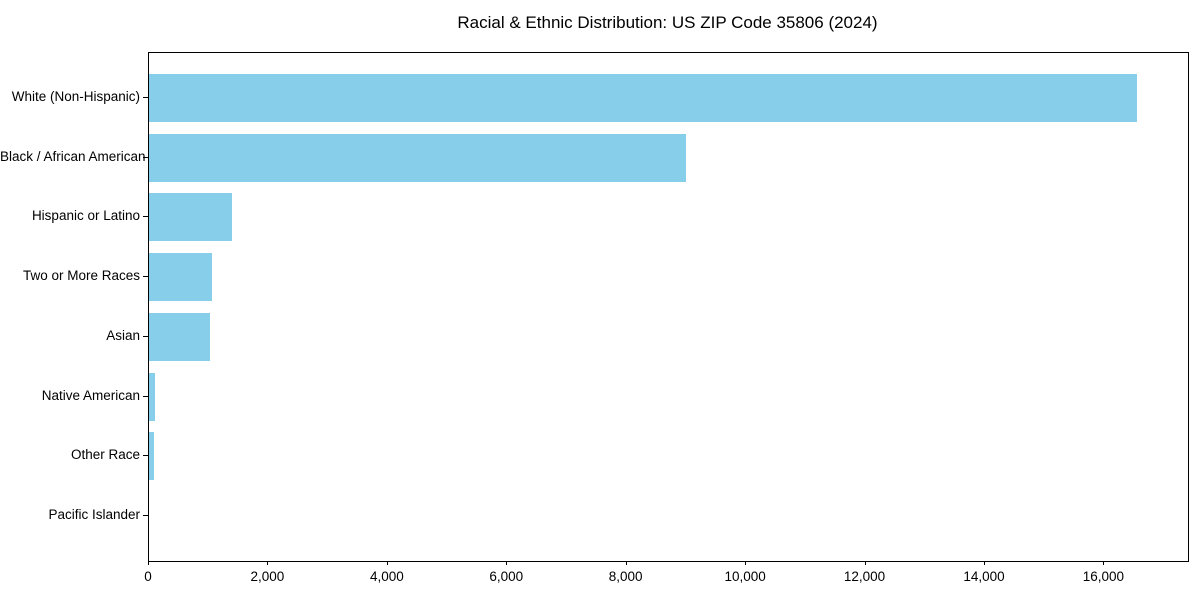 This screenshot has width=1200, height=600. Describe the element at coordinates (267, 576) in the screenshot. I see `x-tick-label: 2,000` at that location.